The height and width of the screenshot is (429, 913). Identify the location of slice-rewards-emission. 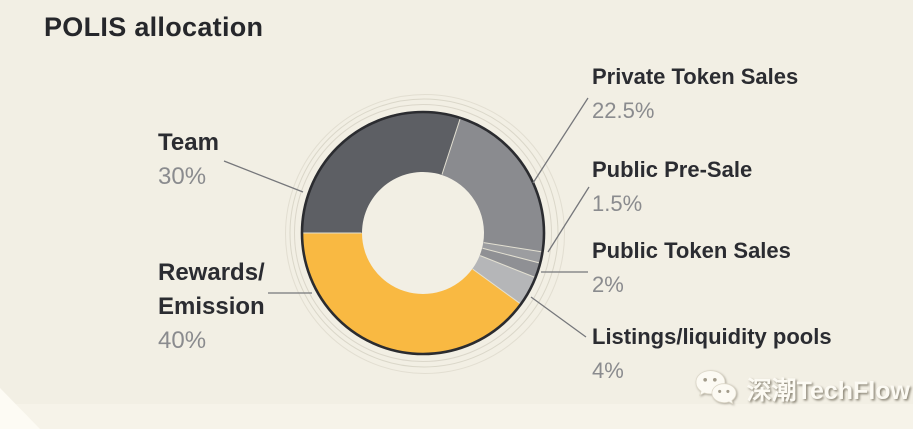
(411, 294).